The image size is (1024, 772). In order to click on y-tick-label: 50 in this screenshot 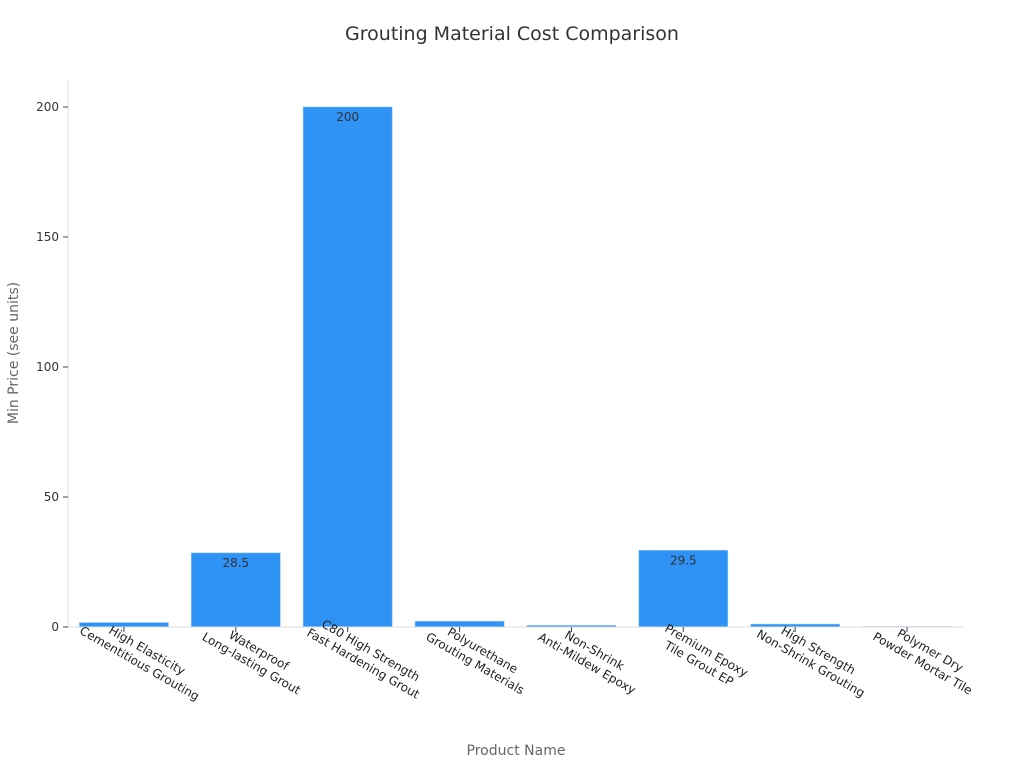, I will do `click(51, 497)`.